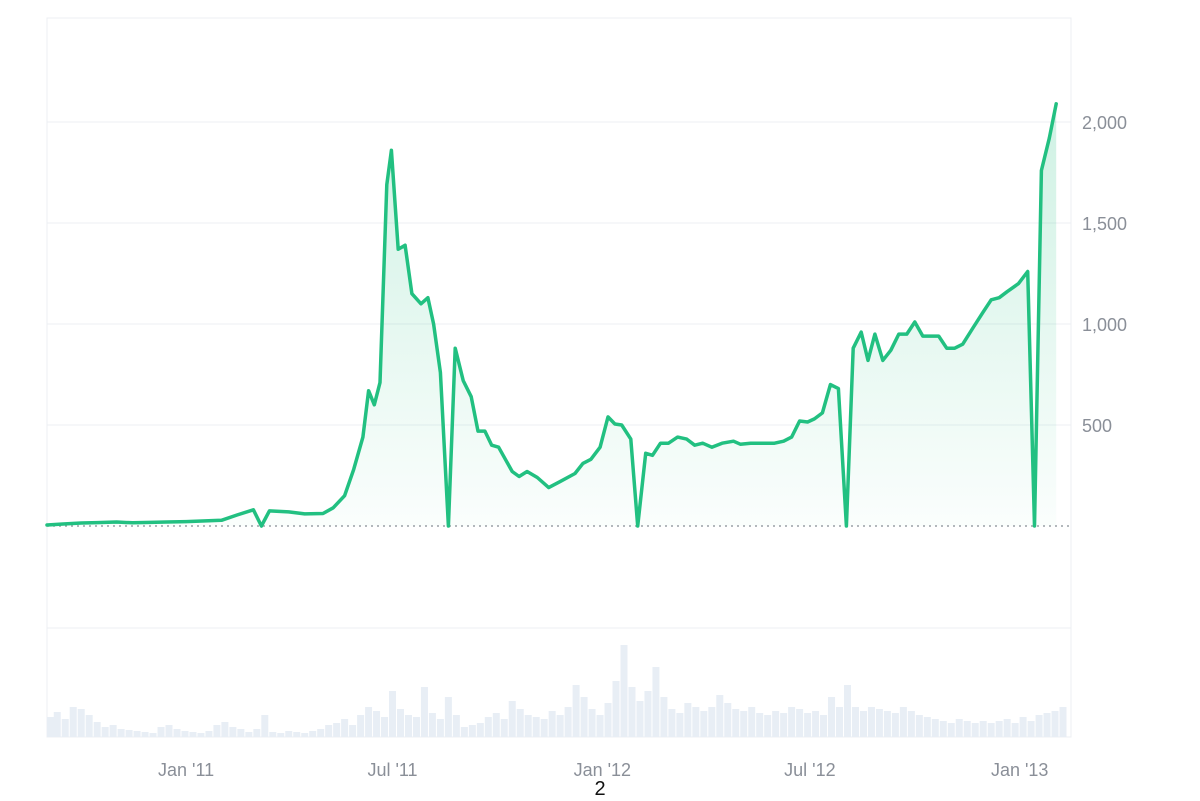 This screenshot has width=1200, height=801. Describe the element at coordinates (1104, 123) in the screenshot. I see `y-tick-label: 2,000` at that location.